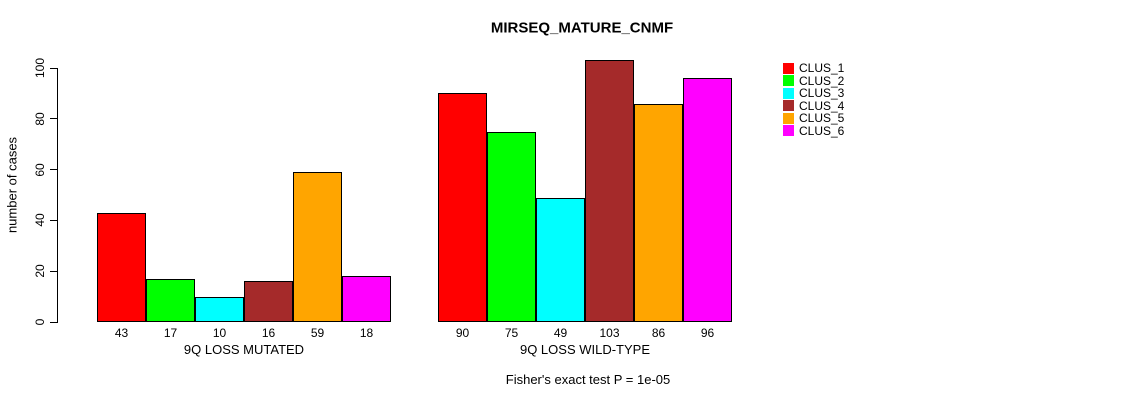  Describe the element at coordinates (658, 333) in the screenshot. I see `bar-value-label: 86` at that location.